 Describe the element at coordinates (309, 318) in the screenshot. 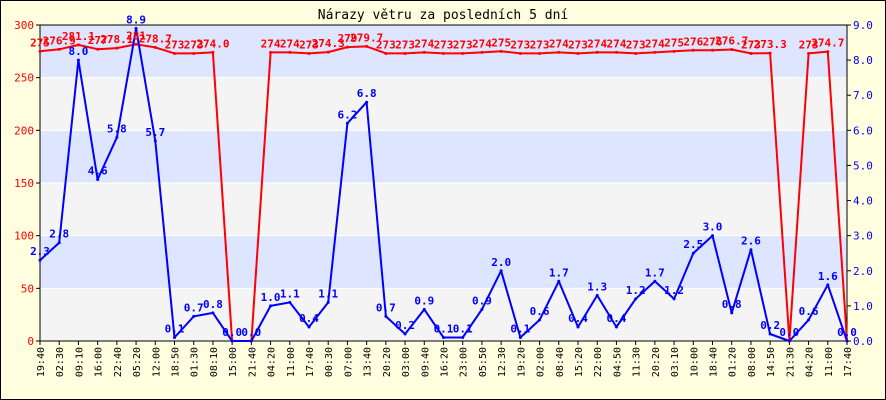

I see `series-right-data-label: 0.4` at that location.